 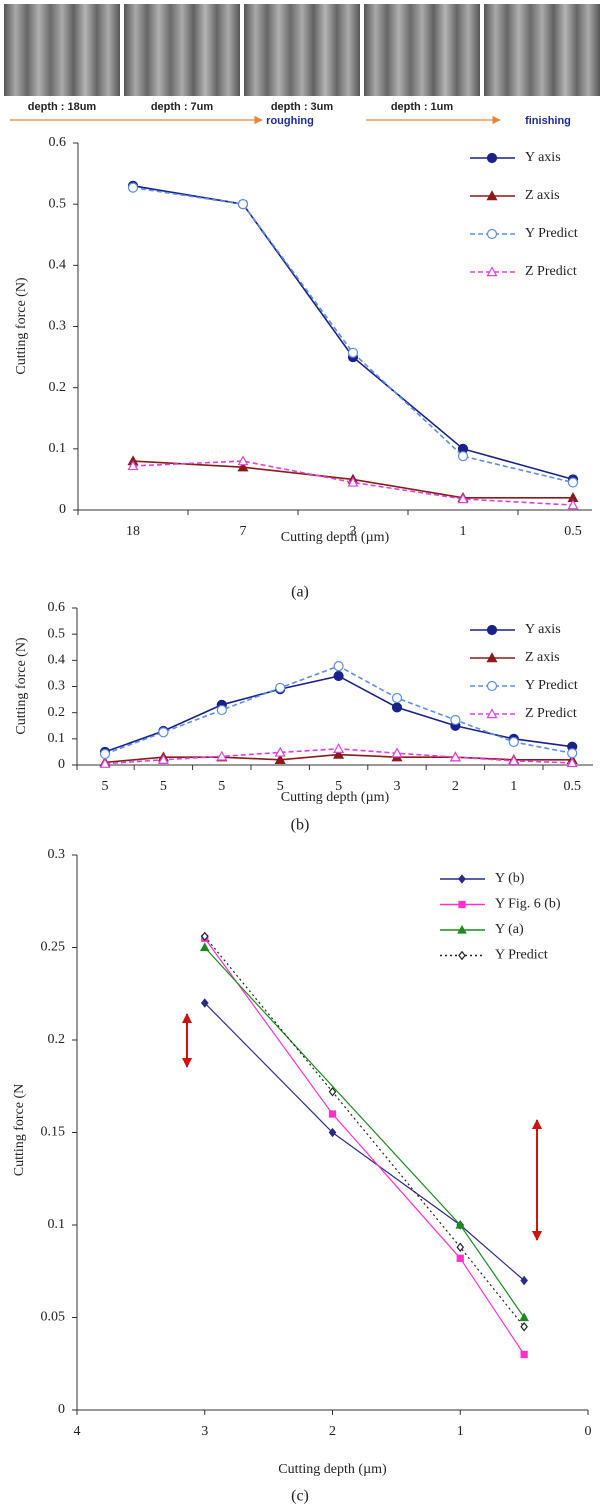 I want to click on x-tick-label: 0.5, so click(x=572, y=786).